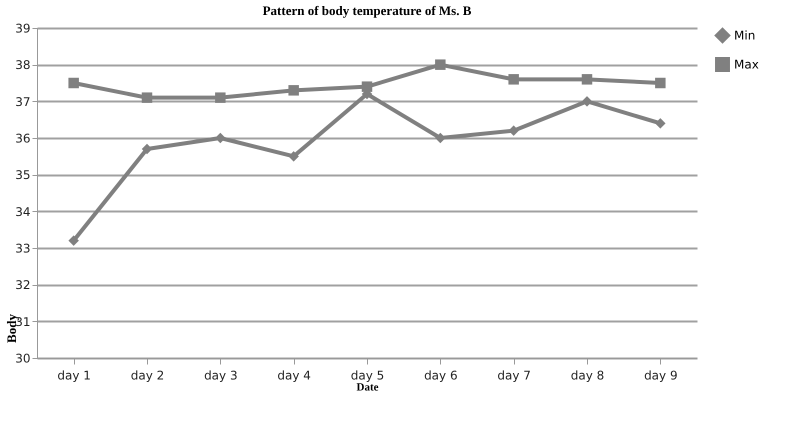 This screenshot has height=422, width=807. What do you see at coordinates (661, 375) in the screenshot?
I see `x-tick-label: day 9` at bounding box center [661, 375].